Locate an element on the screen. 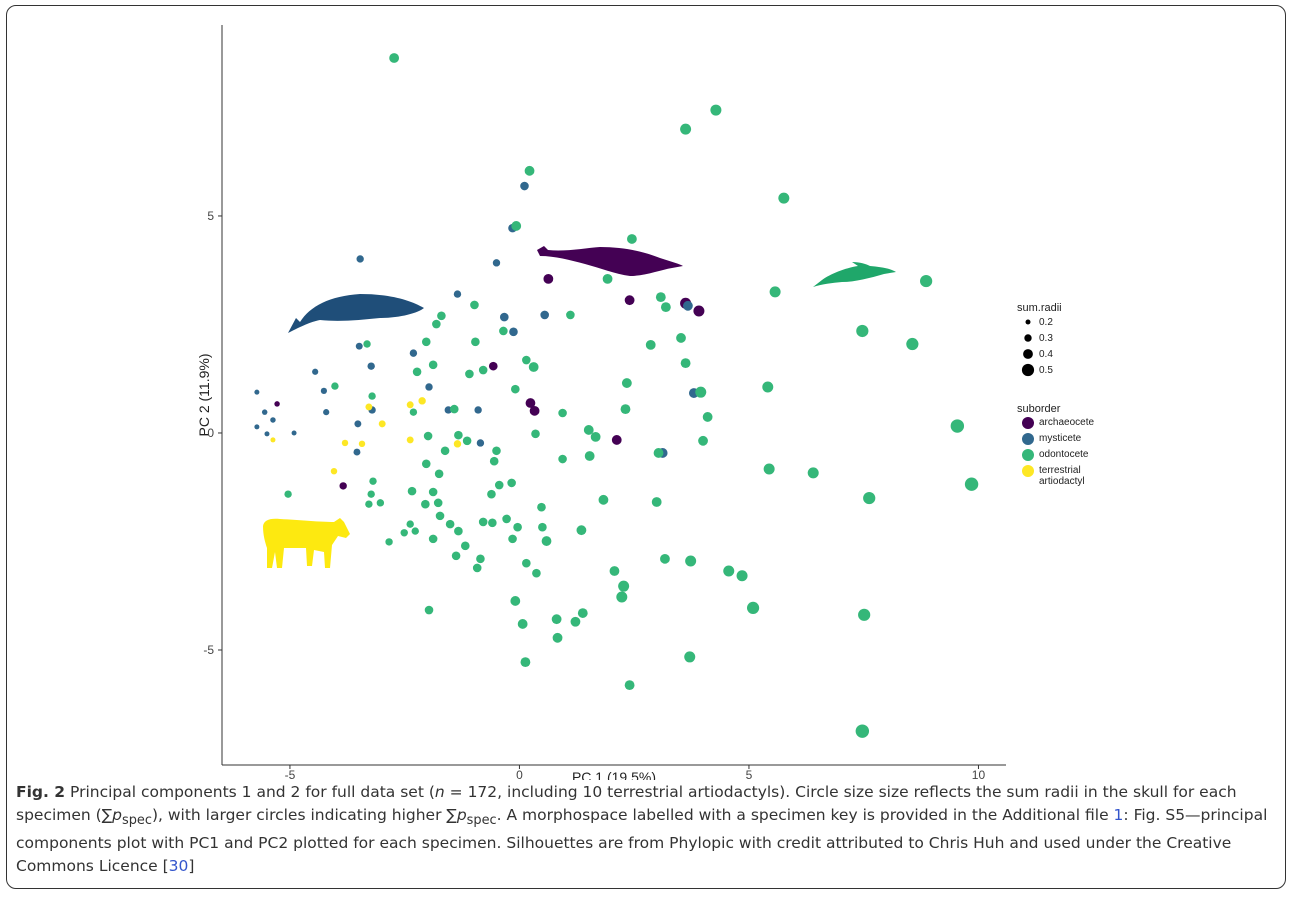 The image size is (1290, 913). size-key-dot is located at coordinates (1028, 338).